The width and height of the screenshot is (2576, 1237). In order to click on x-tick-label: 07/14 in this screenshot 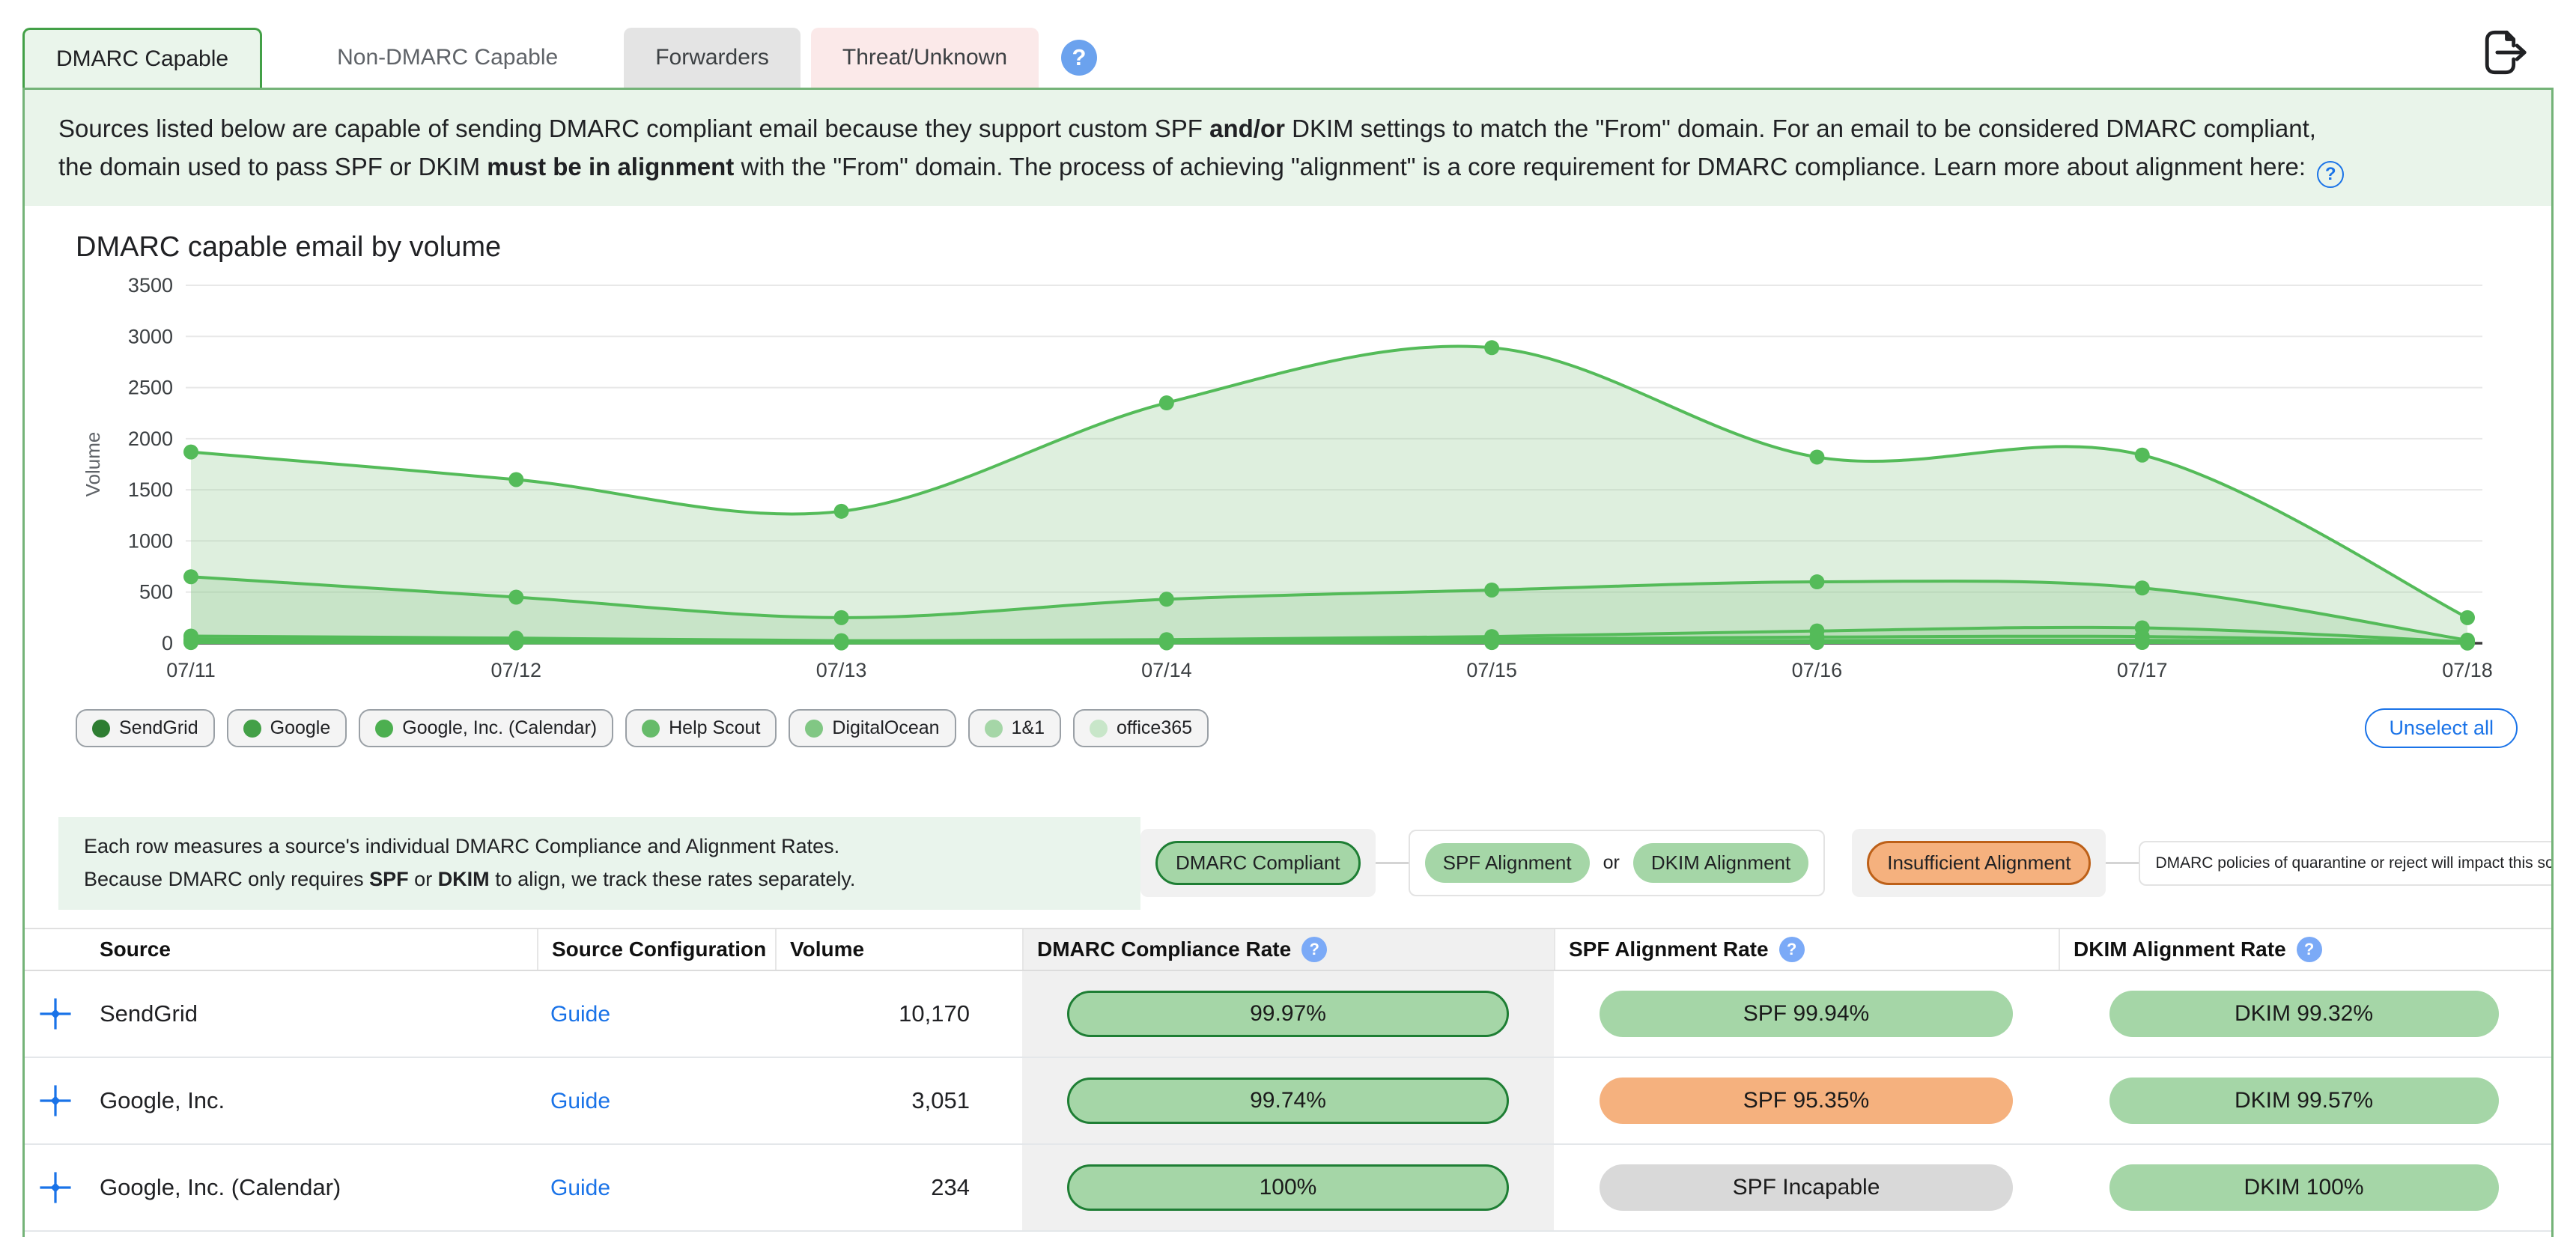, I will do `click(1166, 670)`.